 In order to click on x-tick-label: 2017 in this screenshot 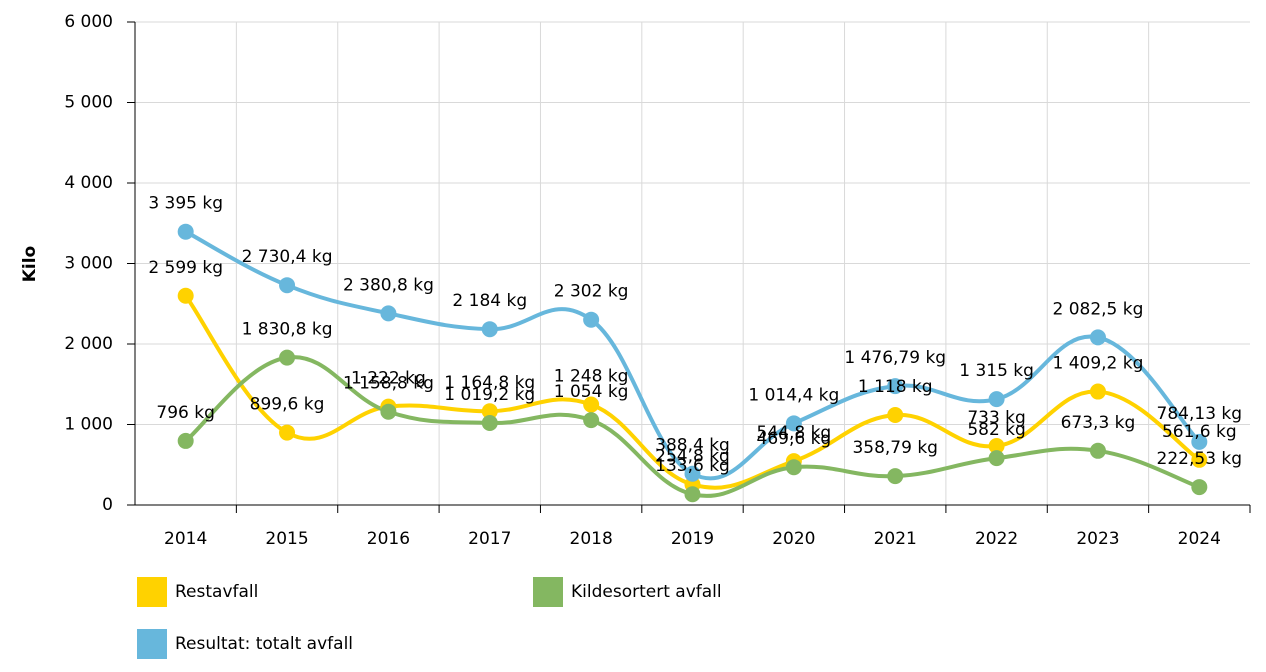, I will do `click(489, 539)`.